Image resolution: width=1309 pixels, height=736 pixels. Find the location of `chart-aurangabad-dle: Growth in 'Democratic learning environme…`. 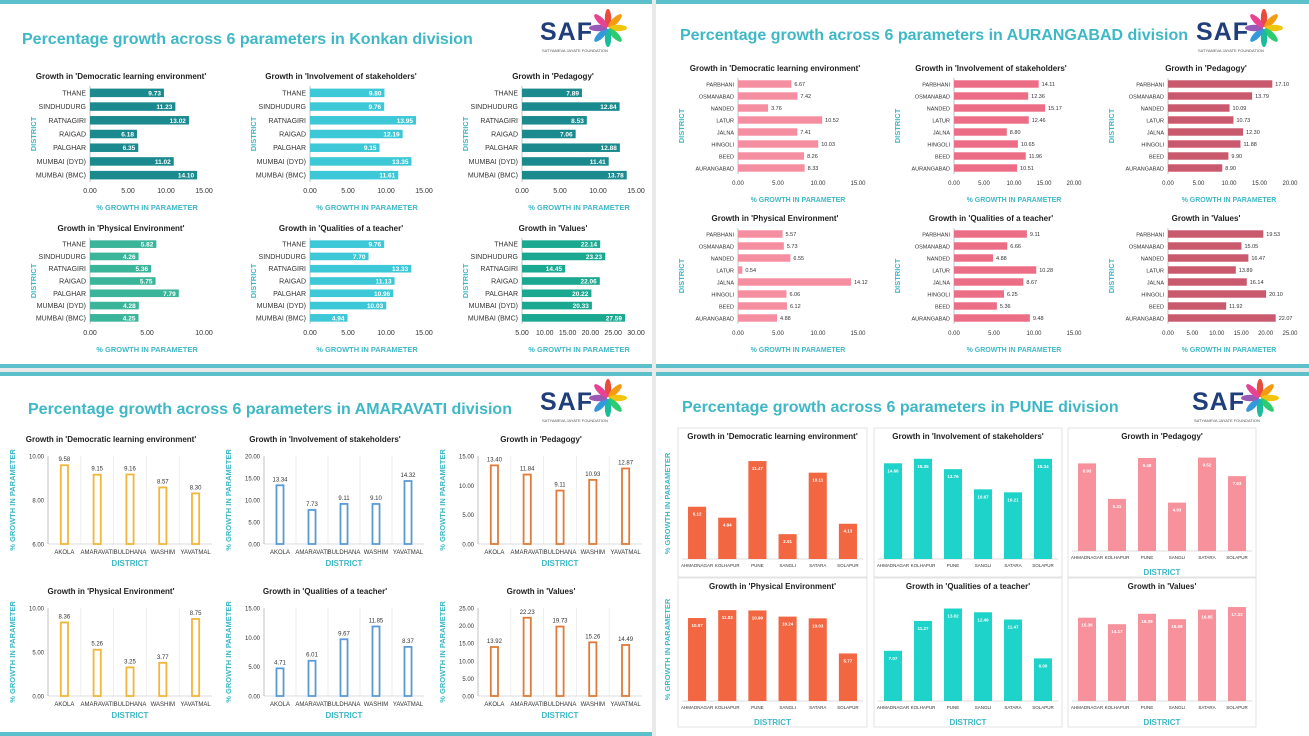

chart-aurangabad-dle: Growth in 'Democratic learning environme… is located at coordinates (771, 134).